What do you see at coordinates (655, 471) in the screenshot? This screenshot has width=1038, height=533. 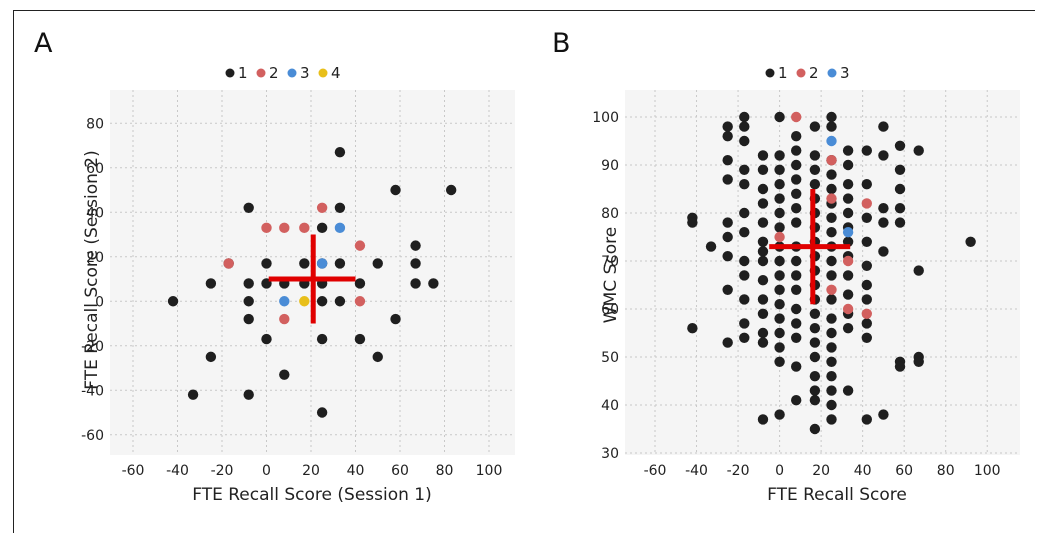 I see `x-tick-label-b: -60` at bounding box center [655, 471].